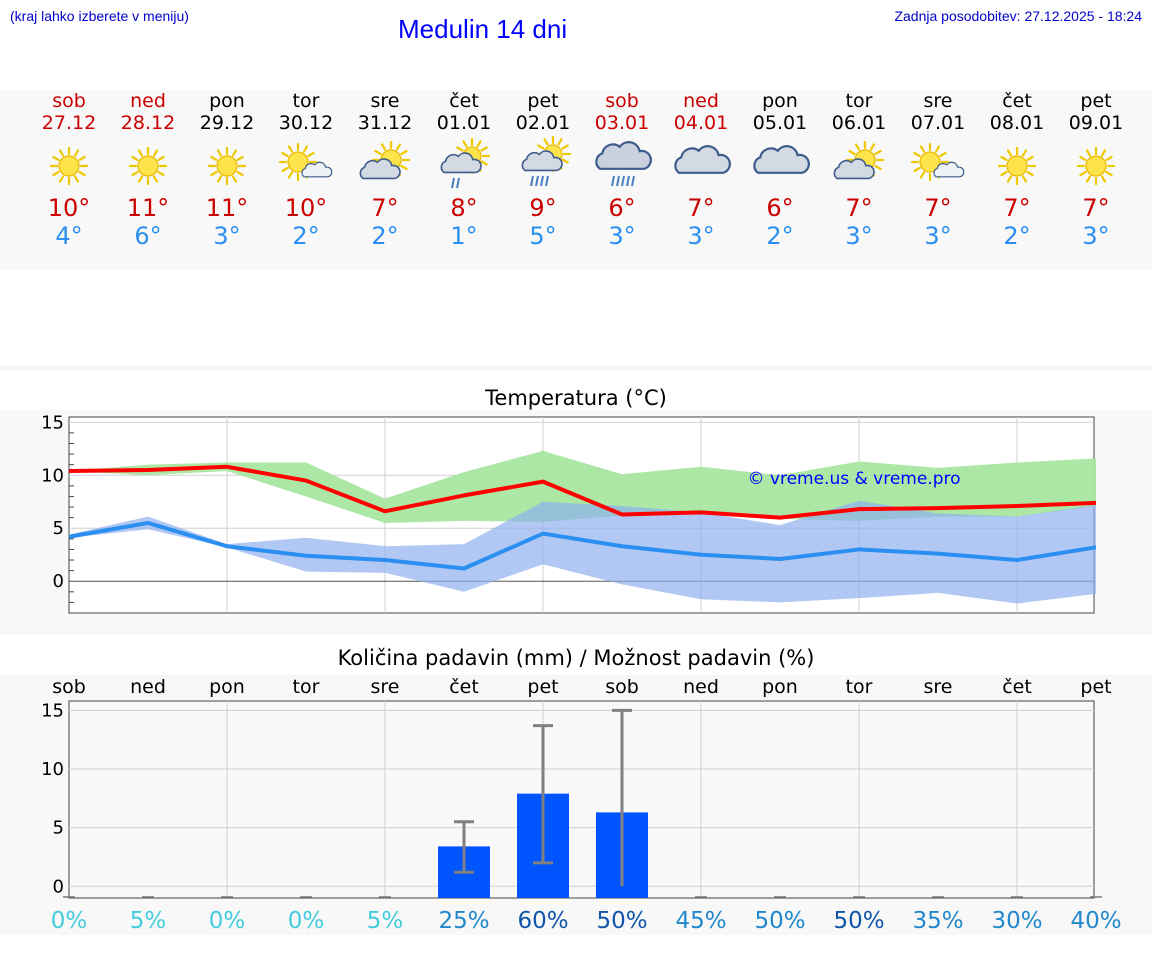  I want to click on sun-cloud-light-rain-icon-graphic, so click(465, 163).